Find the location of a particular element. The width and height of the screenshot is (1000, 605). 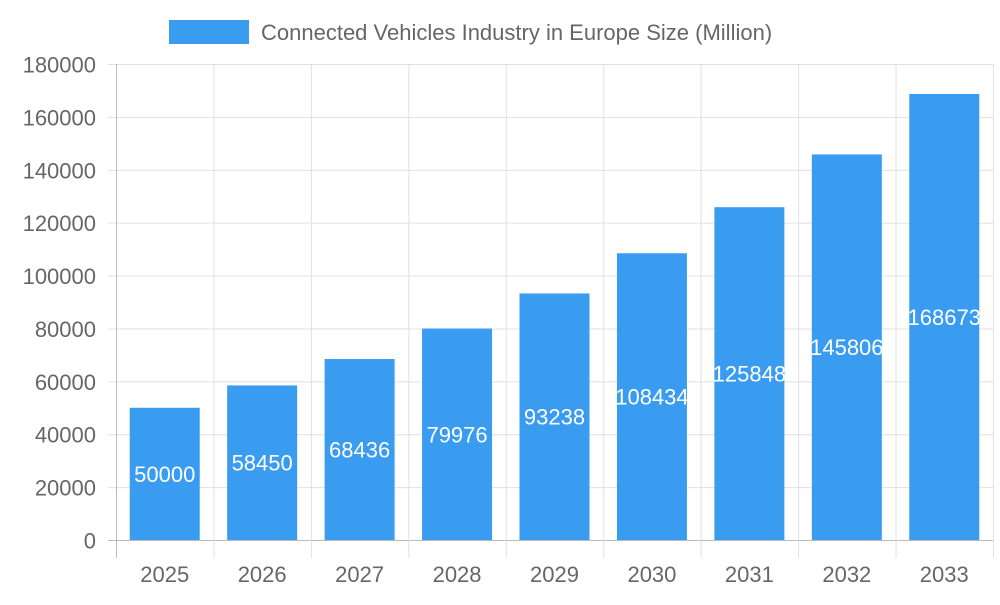

data-label: 68436 is located at coordinates (359, 450).